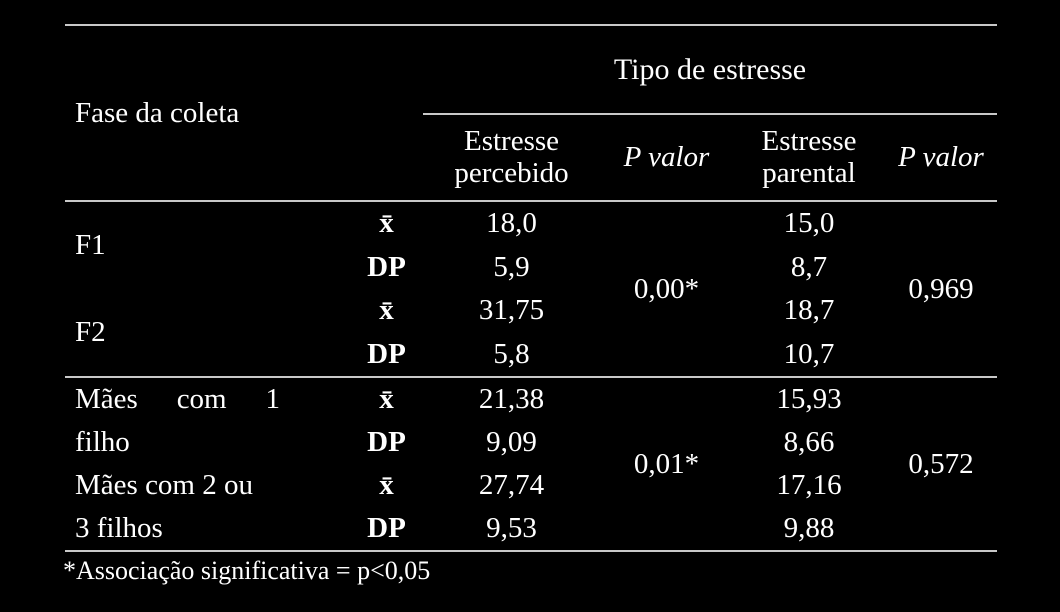 The height and width of the screenshot is (612, 1060). I want to click on value-percebido: 5,9, so click(511, 266).